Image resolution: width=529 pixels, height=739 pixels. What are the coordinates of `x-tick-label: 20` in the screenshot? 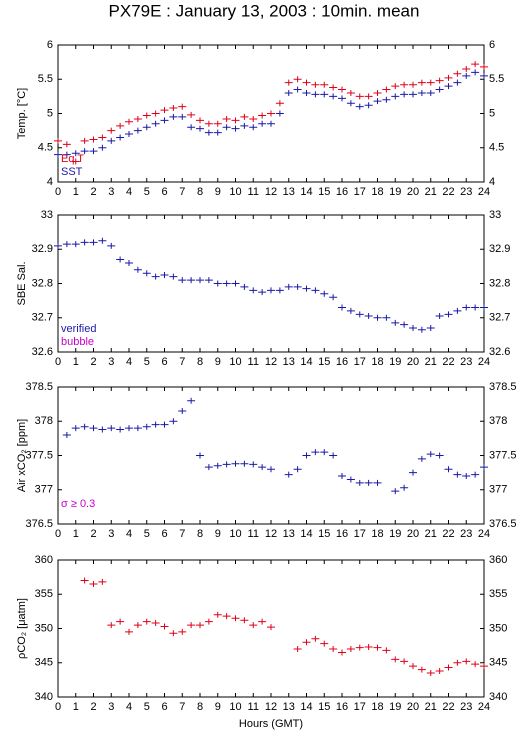 It's located at (413, 362).